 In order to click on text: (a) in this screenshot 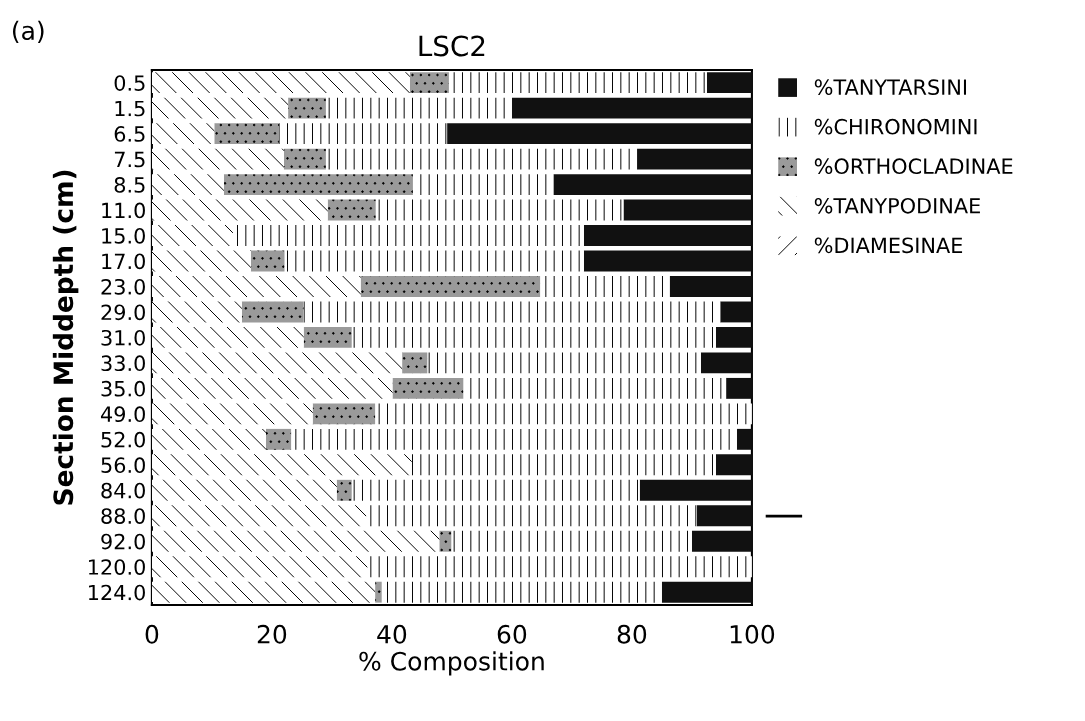, I will do `click(28, 31)`.